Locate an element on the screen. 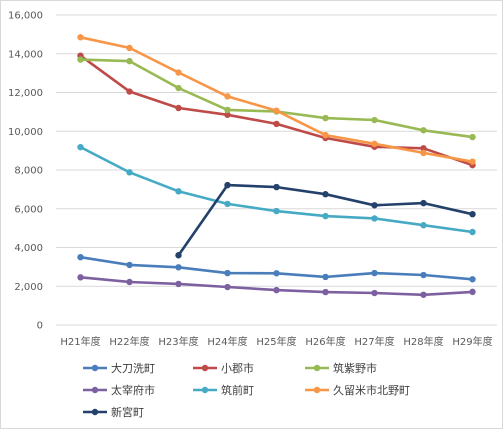  x-tick-label: H29年度 is located at coordinates (472, 341).